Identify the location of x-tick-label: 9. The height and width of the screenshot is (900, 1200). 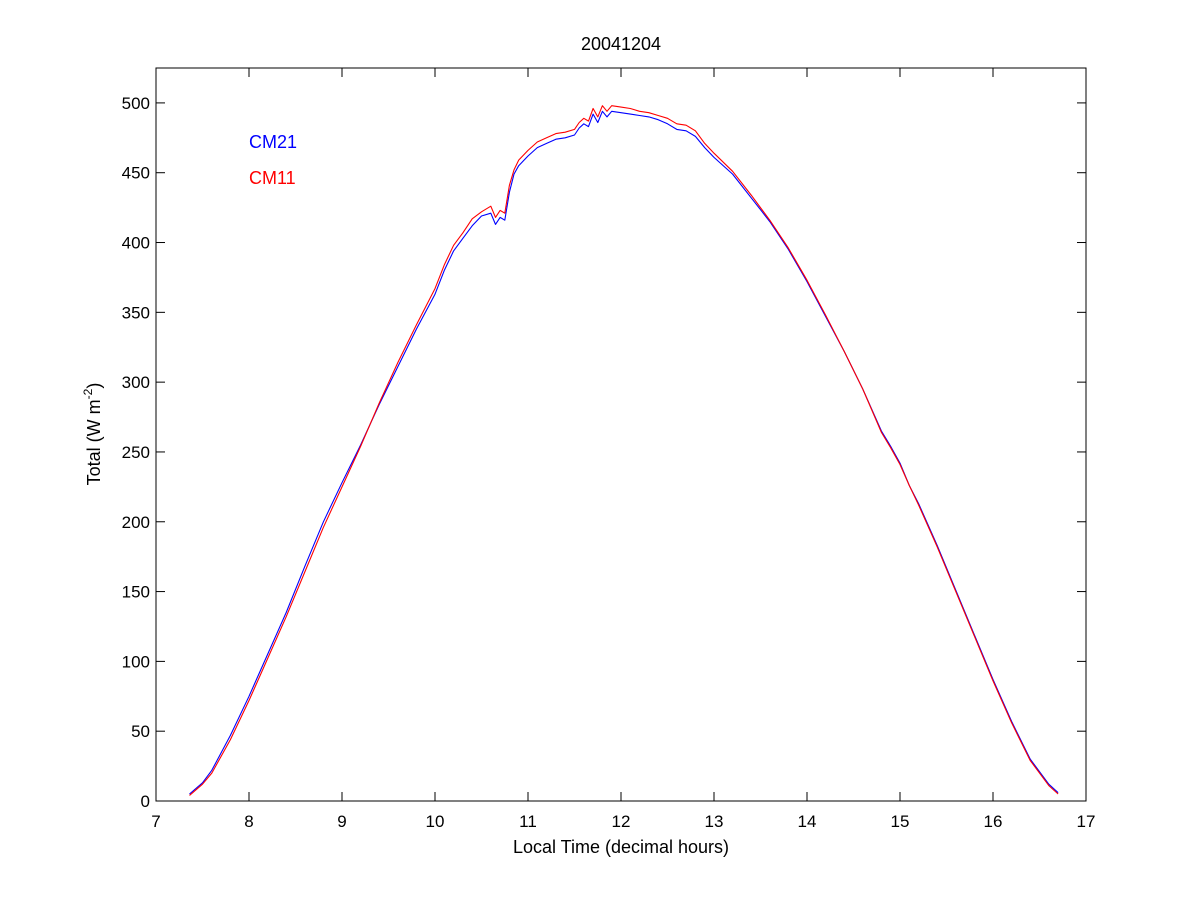
(341, 821).